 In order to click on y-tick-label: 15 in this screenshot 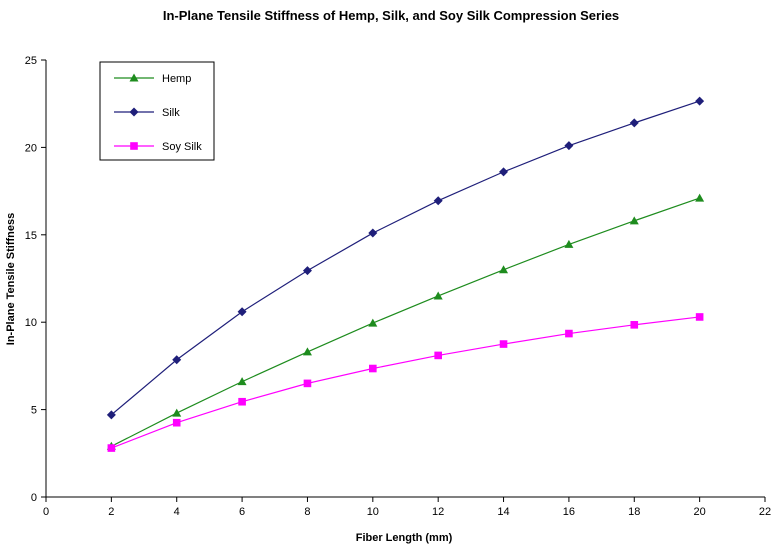, I will do `click(31, 236)`.